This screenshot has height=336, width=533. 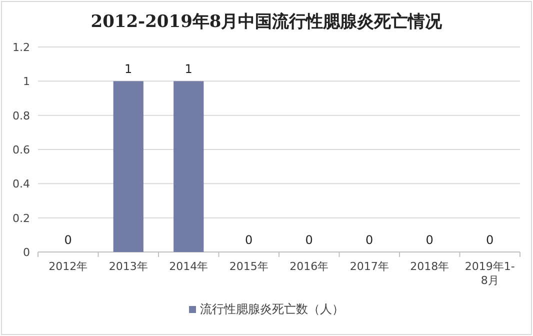 What do you see at coordinates (21, 115) in the screenshot?
I see `y-tick-label: 0.8` at bounding box center [21, 115].